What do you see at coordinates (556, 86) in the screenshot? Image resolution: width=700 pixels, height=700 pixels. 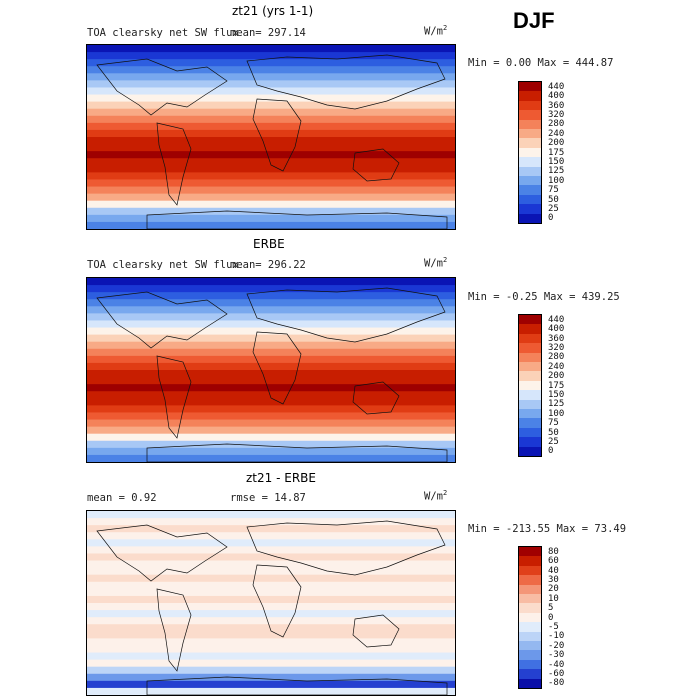 I see `colorbar-tick-label: 440` at bounding box center [556, 86].